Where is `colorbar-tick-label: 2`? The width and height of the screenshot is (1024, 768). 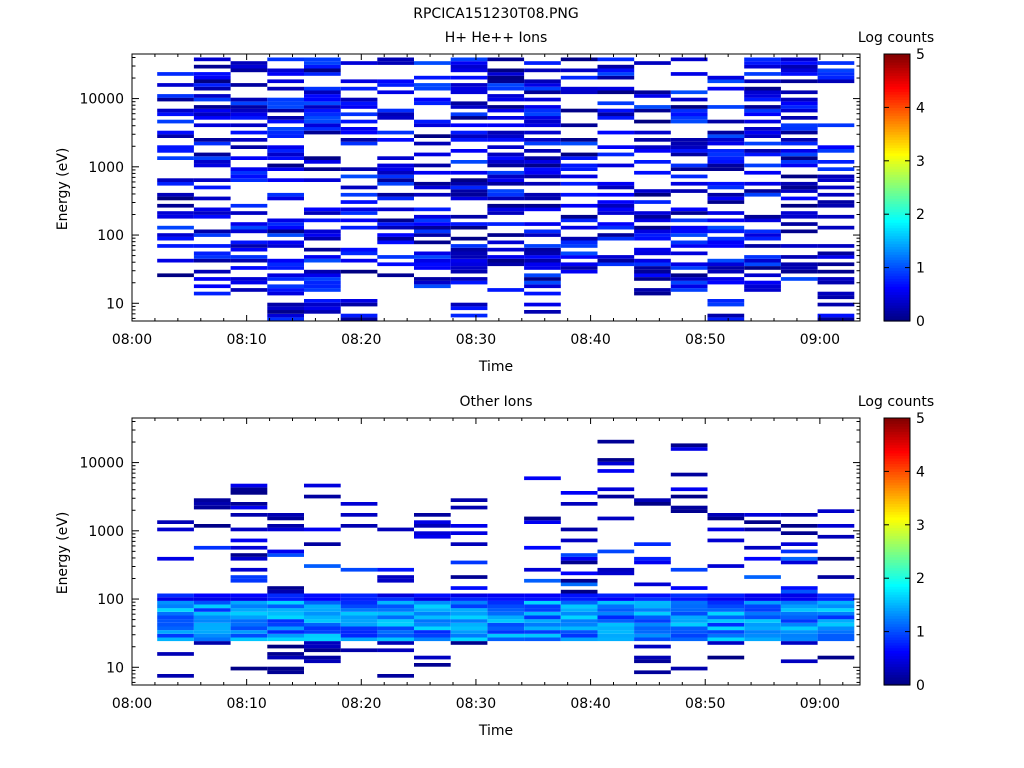
colorbar-tick-label: 2 is located at coordinates (920, 579).